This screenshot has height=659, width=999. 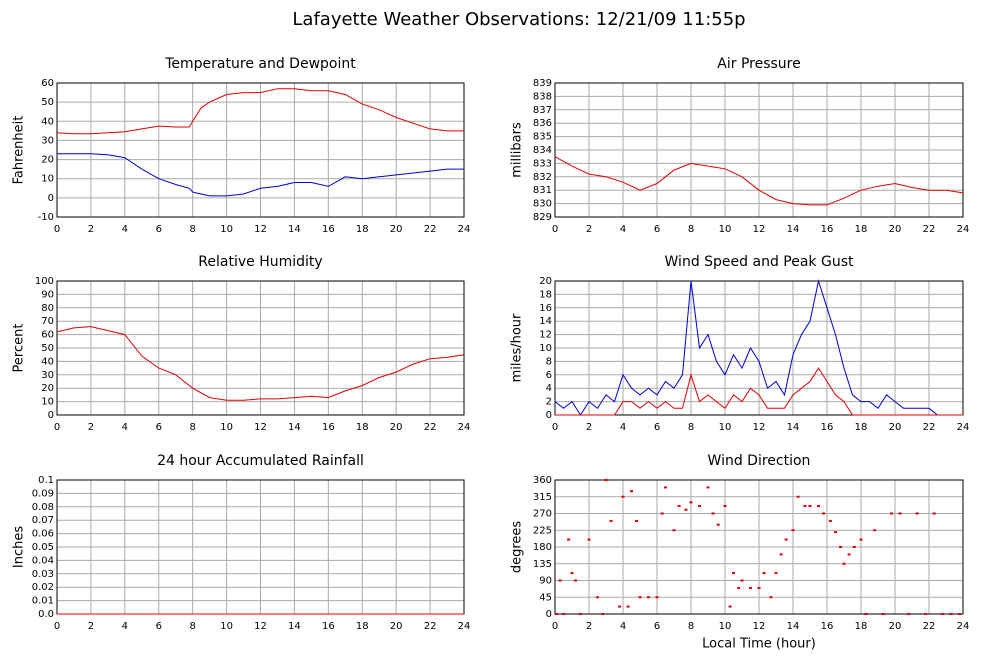 I want to click on y-tick-label: 0.06, so click(x=43, y=534).